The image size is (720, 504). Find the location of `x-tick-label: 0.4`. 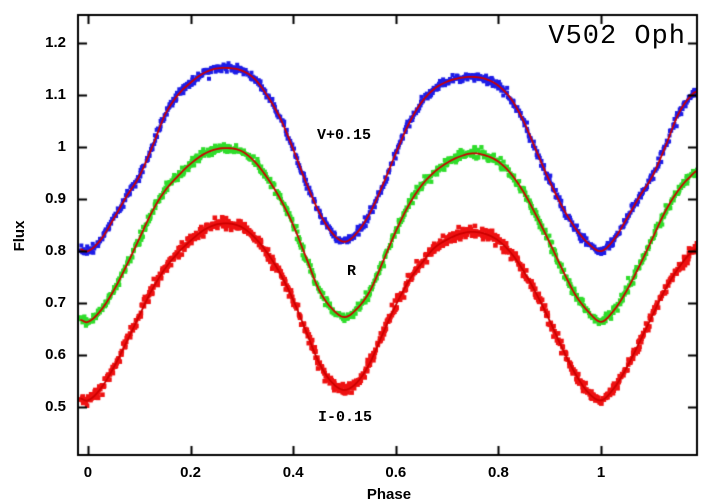

x-tick-label: 0.4 is located at coordinates (293, 472).